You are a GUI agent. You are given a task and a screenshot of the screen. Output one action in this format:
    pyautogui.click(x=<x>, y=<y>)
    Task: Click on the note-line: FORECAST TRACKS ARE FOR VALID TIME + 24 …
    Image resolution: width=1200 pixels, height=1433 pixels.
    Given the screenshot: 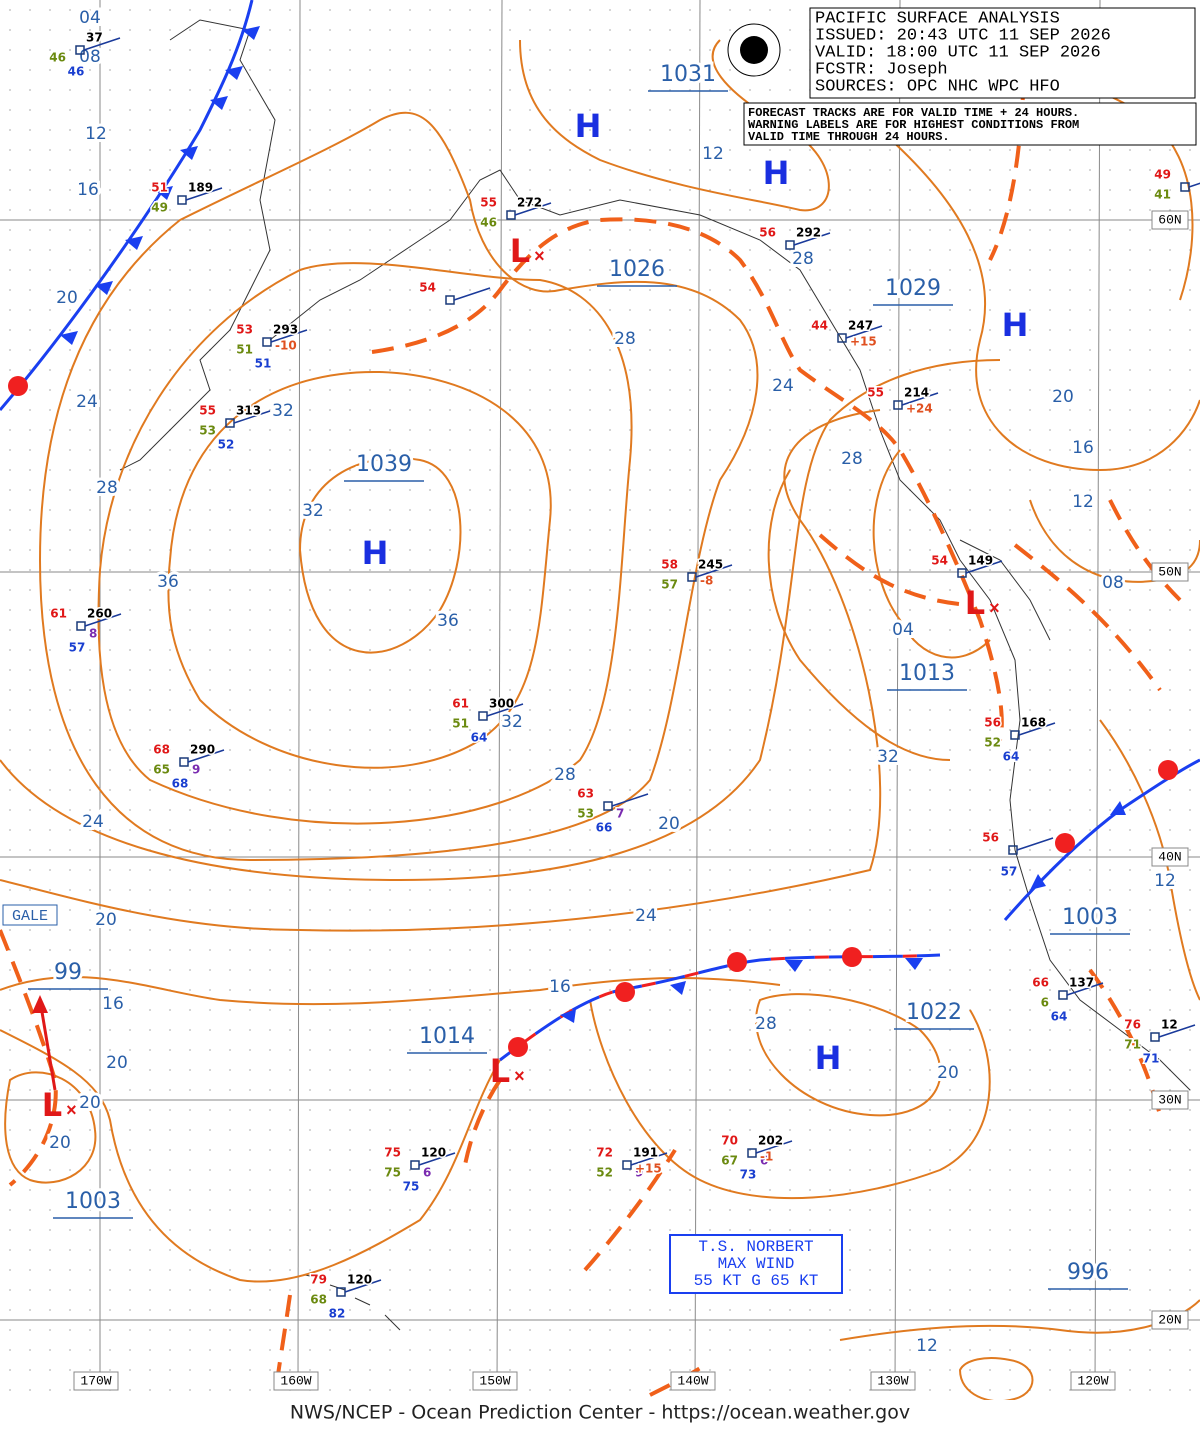 What is the action you would take?
    pyautogui.click(x=913, y=113)
    